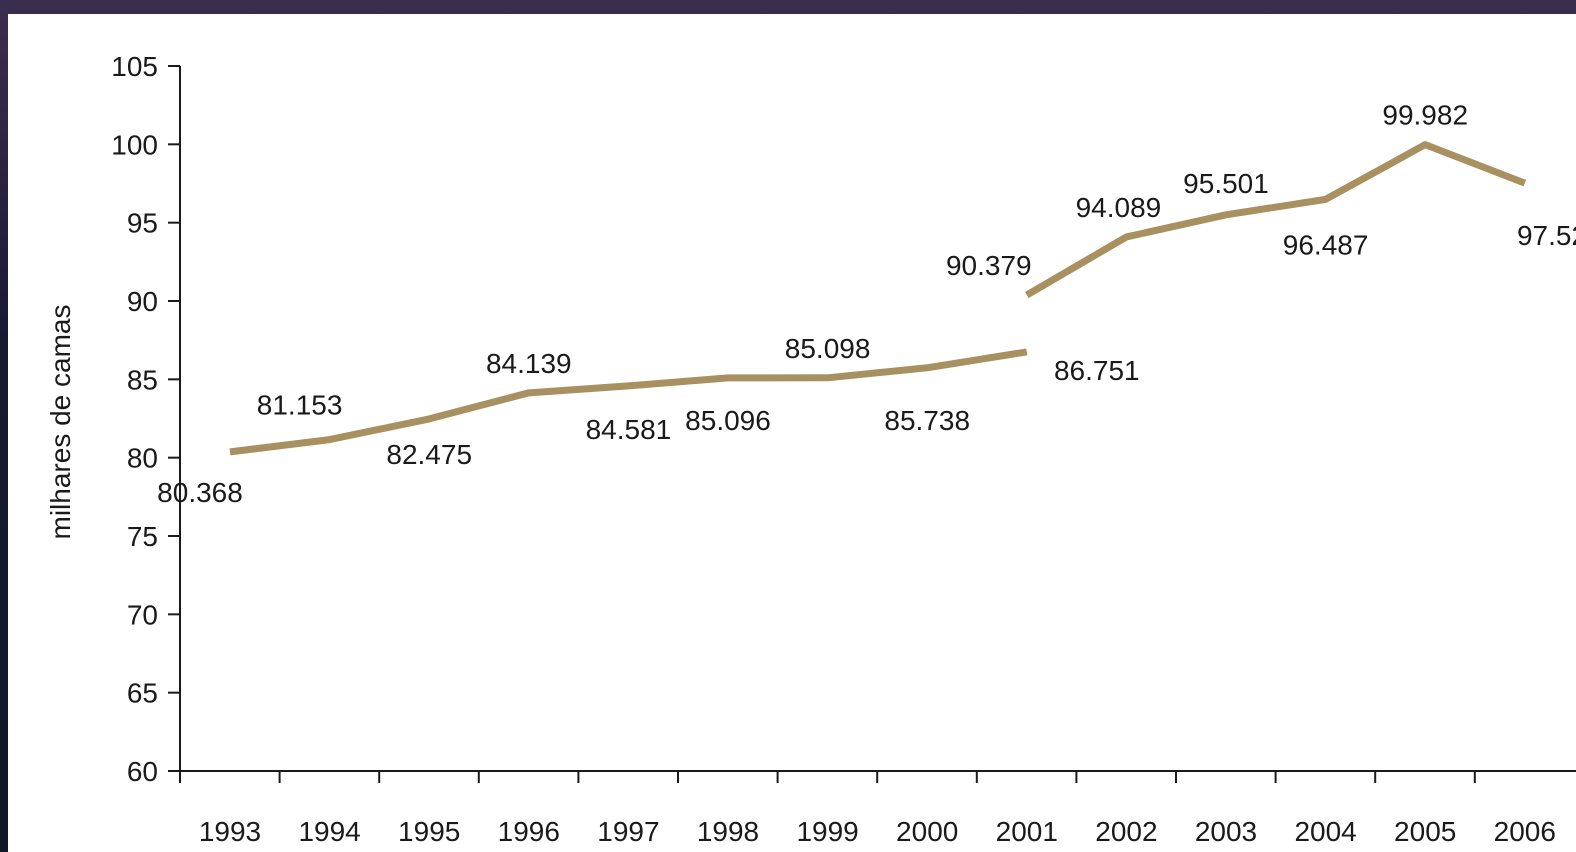 The height and width of the screenshot is (852, 1576). What do you see at coordinates (728, 831) in the screenshot?
I see `x-tick-label: 1998` at bounding box center [728, 831].